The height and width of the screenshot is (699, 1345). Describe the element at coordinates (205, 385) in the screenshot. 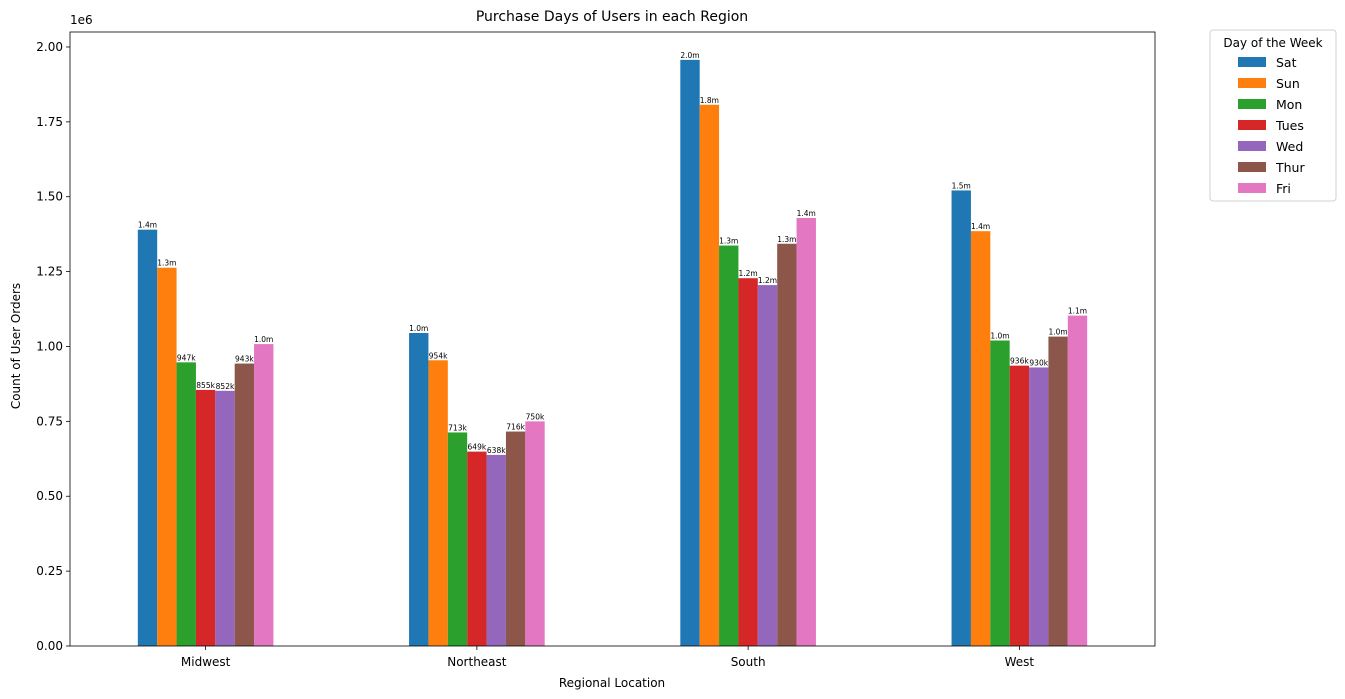

I see `data-label: 855k` at that location.